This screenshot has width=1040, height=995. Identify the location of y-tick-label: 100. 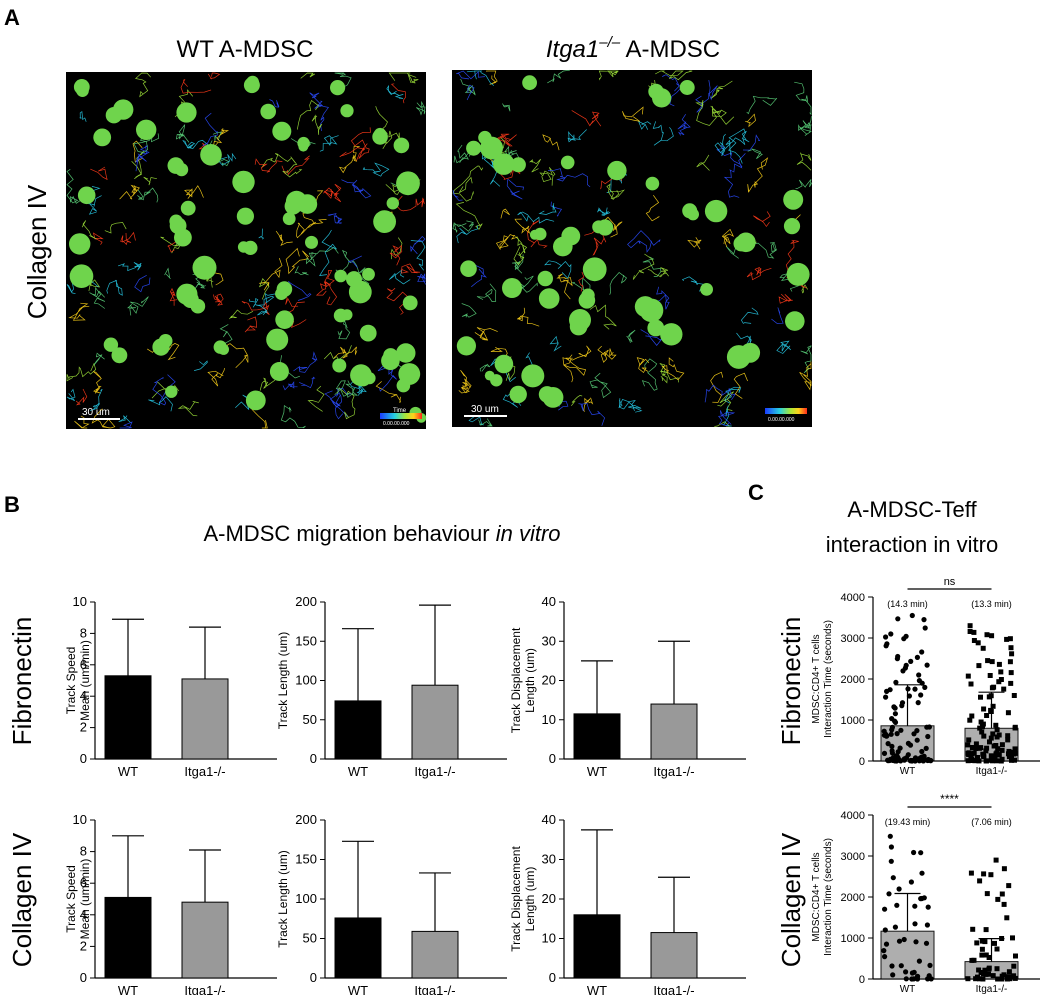
(306, 680).